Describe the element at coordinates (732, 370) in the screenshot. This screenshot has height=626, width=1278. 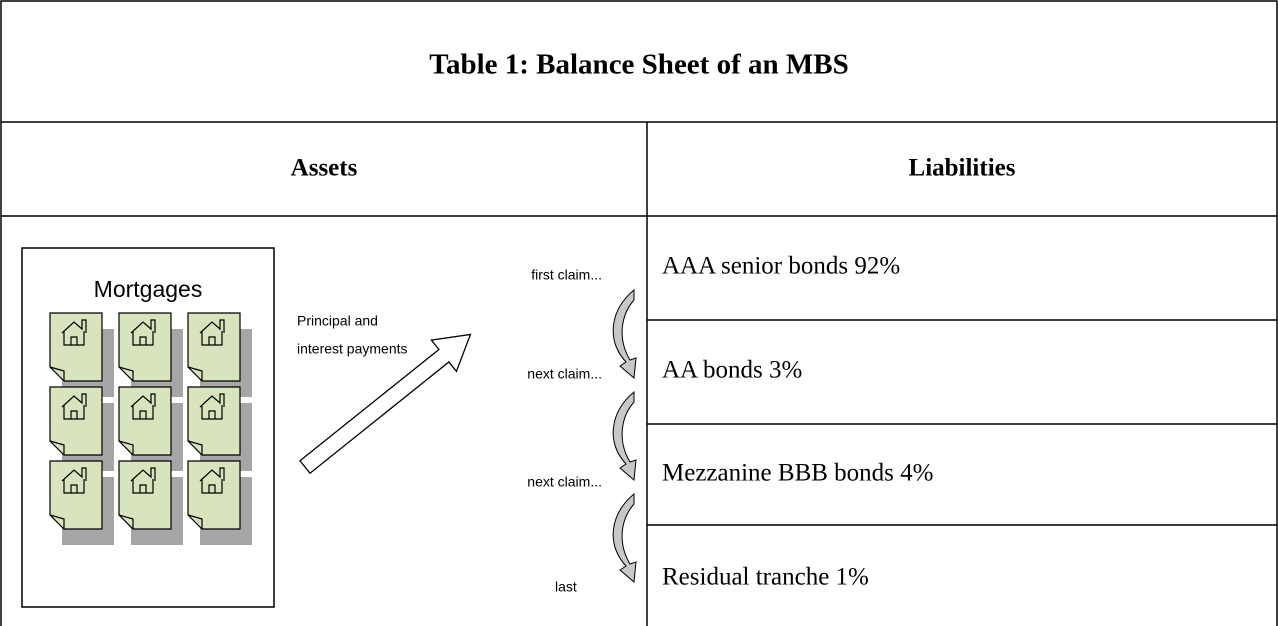
I see `liability: AA bonds 3%` at that location.